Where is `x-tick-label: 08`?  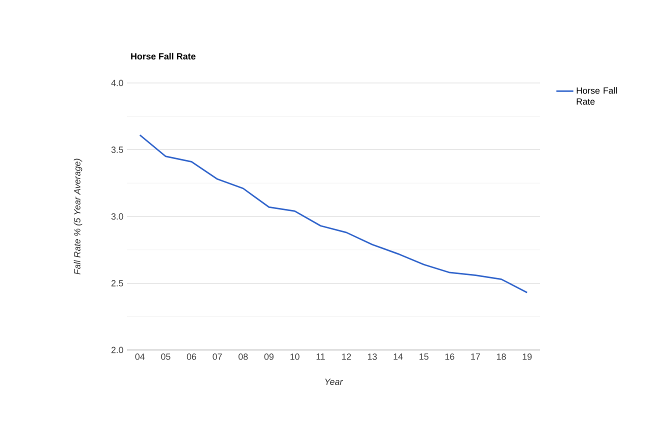 x-tick-label: 08 is located at coordinates (243, 357).